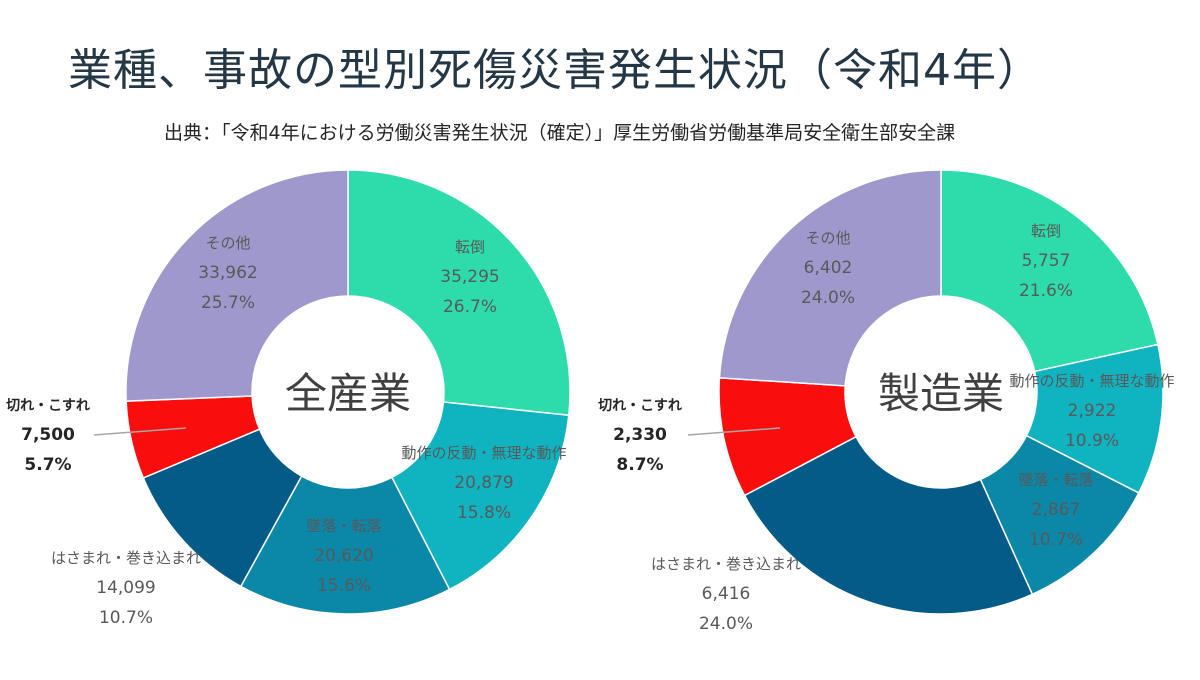 The height and width of the screenshot is (680, 1200). I want to click on slice-label-percent: 10.9%, so click(1092, 441).